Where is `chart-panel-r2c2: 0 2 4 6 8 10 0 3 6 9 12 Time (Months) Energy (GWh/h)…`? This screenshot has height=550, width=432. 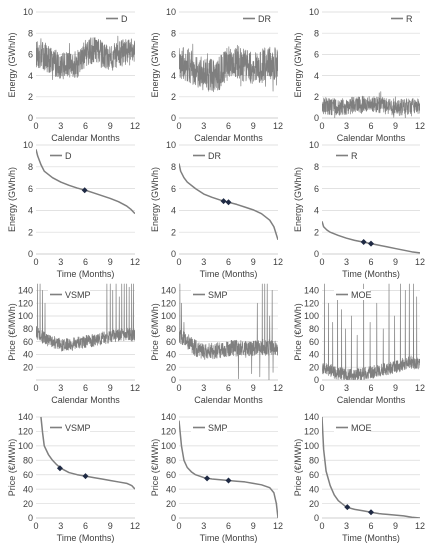
chart-panel-r2c2: 0 2 4 6 8 10 0 3 6 9 12 Time (Months) Energy (GWh/h)… is located at coordinates (216, 209).